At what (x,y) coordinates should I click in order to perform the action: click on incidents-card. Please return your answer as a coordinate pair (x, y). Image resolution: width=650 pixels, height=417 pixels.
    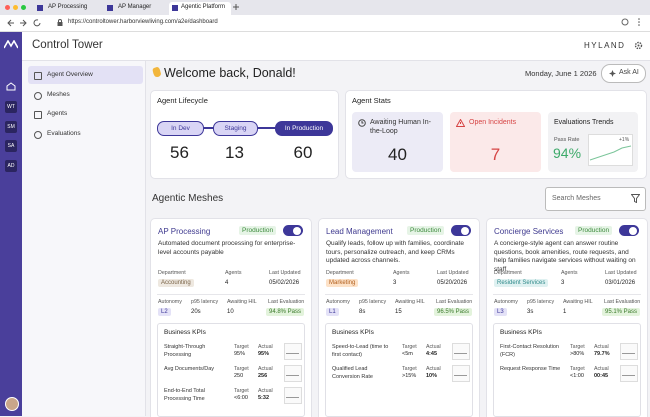
    Looking at the image, I should click on (495, 142).